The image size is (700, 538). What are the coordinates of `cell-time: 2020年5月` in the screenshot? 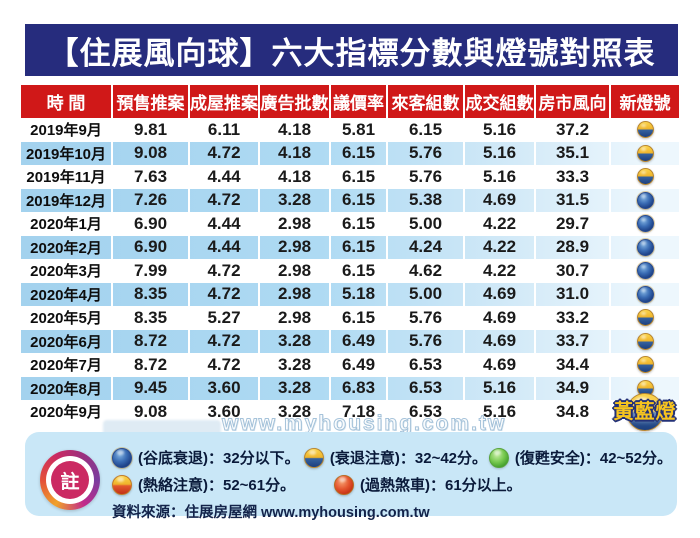 It's located at (67, 318).